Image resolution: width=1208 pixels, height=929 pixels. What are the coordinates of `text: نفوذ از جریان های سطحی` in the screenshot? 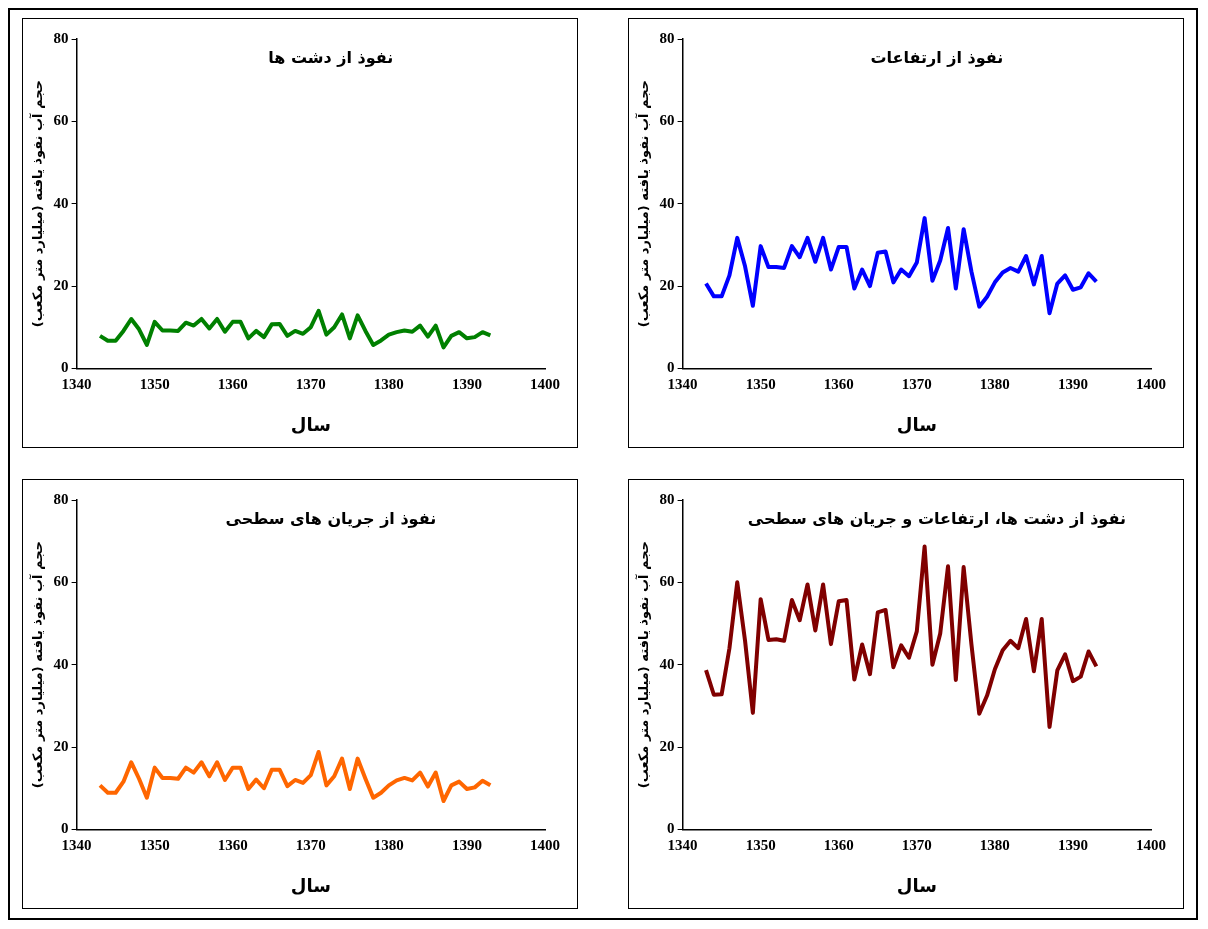 It's located at (331, 519).